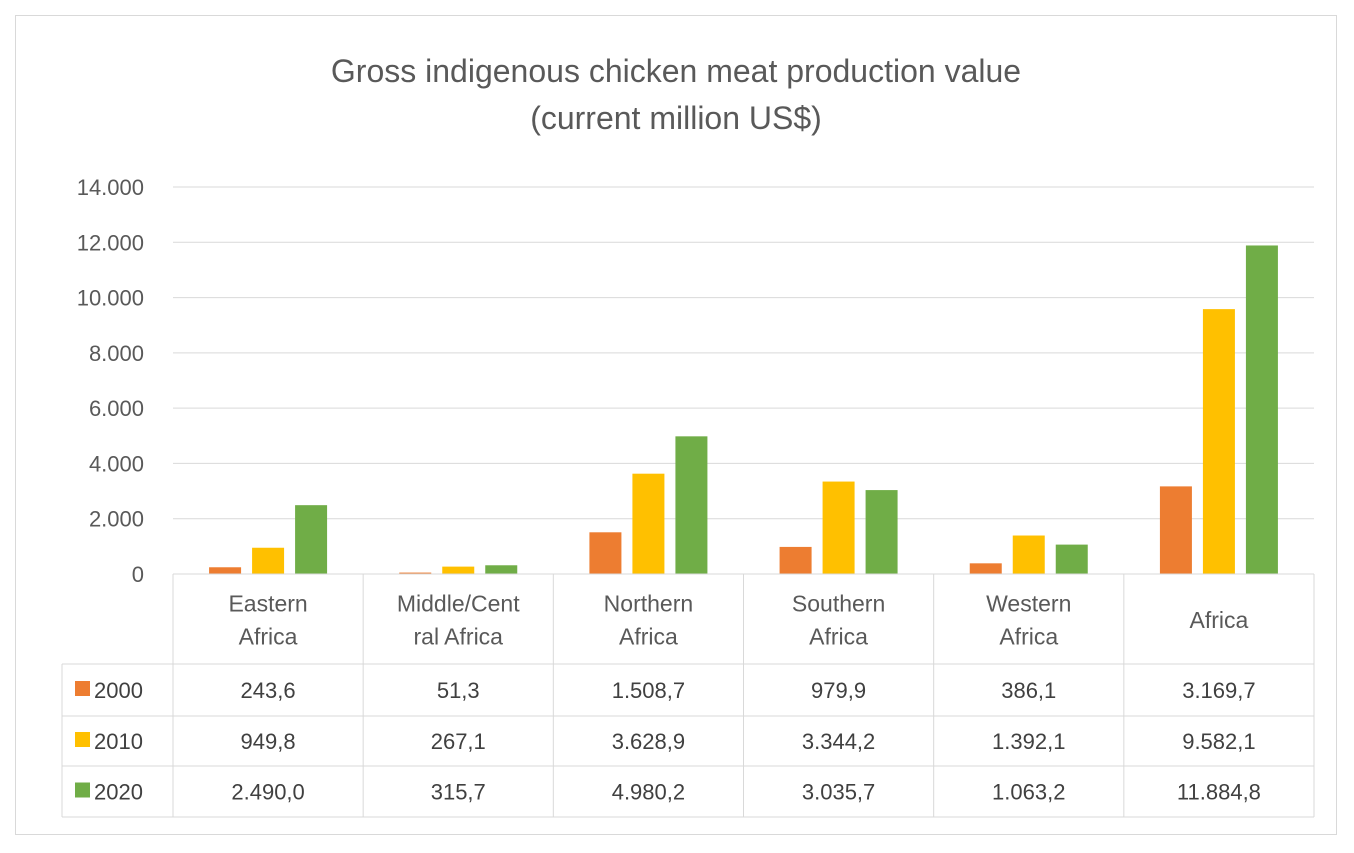  Describe the element at coordinates (116, 463) in the screenshot. I see `y-tick-label: 4.000` at that location.